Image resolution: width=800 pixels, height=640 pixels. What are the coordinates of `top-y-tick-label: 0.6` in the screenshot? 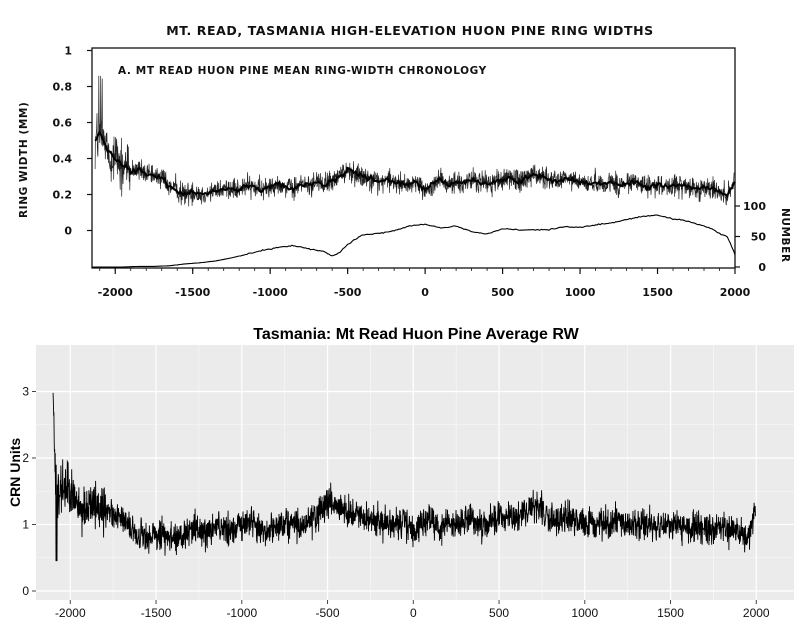 It's located at (63, 123).